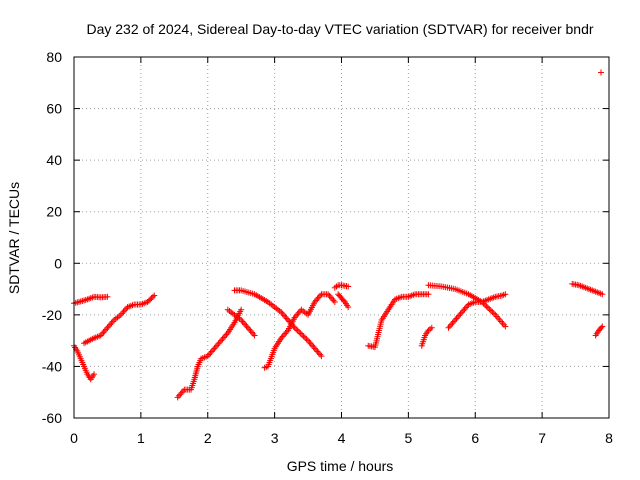  What do you see at coordinates (609, 438) in the screenshot?
I see `x-tick-label: 8` at bounding box center [609, 438].